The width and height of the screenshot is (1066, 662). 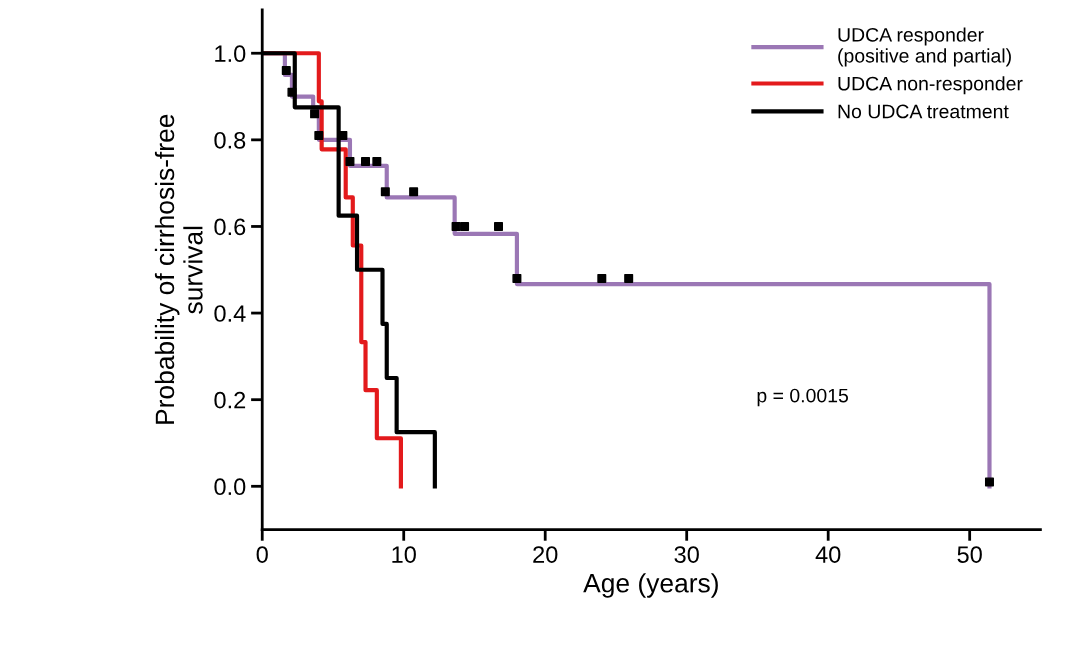 What do you see at coordinates (230, 140) in the screenshot?
I see `y-tick-label: 0.8` at bounding box center [230, 140].